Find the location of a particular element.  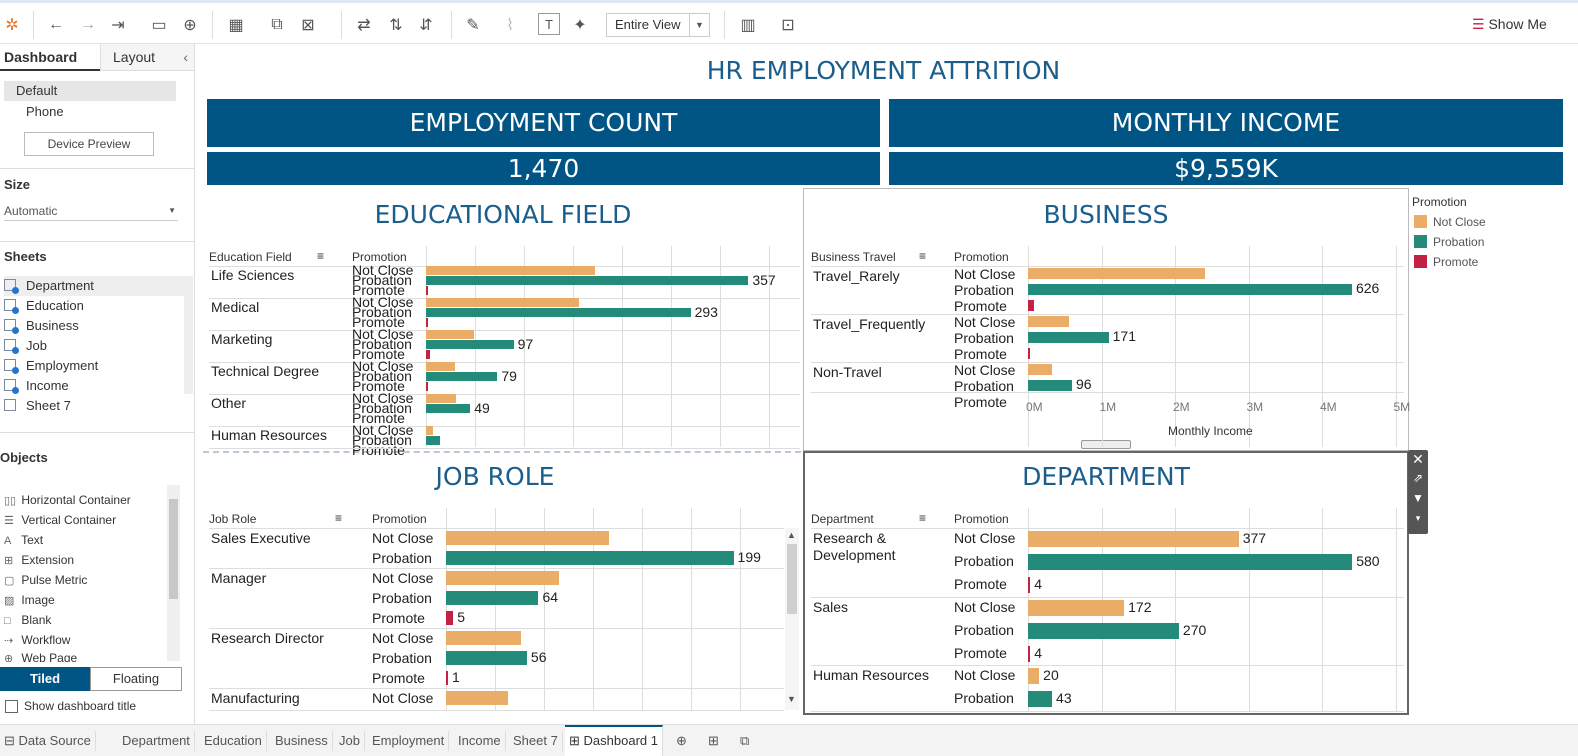

tab-employment: Employment is located at coordinates (409, 741).